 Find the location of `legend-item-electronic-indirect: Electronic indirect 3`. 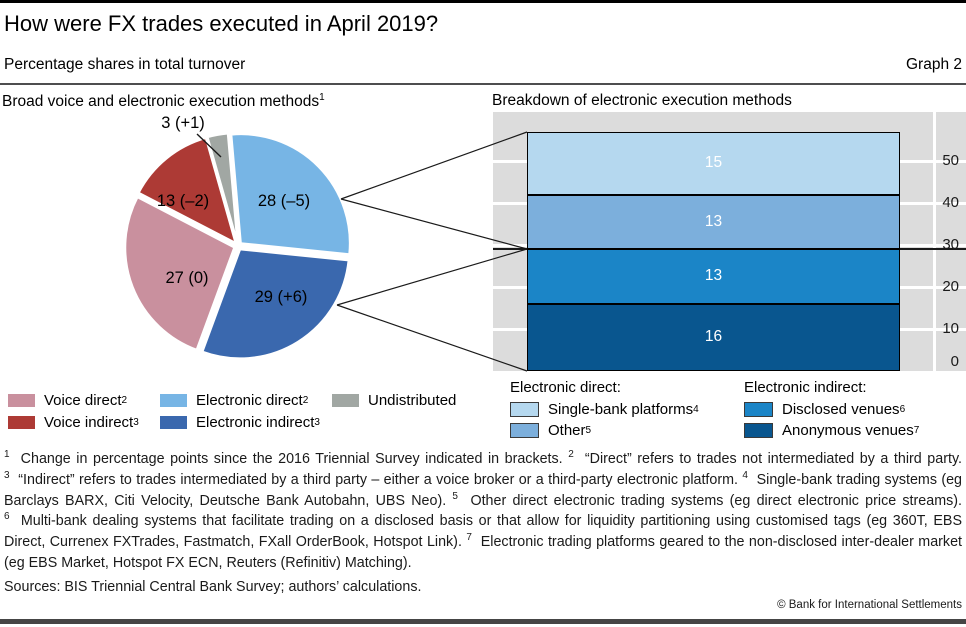

legend-item-electronic-indirect: Electronic indirect 3 is located at coordinates (246, 422).